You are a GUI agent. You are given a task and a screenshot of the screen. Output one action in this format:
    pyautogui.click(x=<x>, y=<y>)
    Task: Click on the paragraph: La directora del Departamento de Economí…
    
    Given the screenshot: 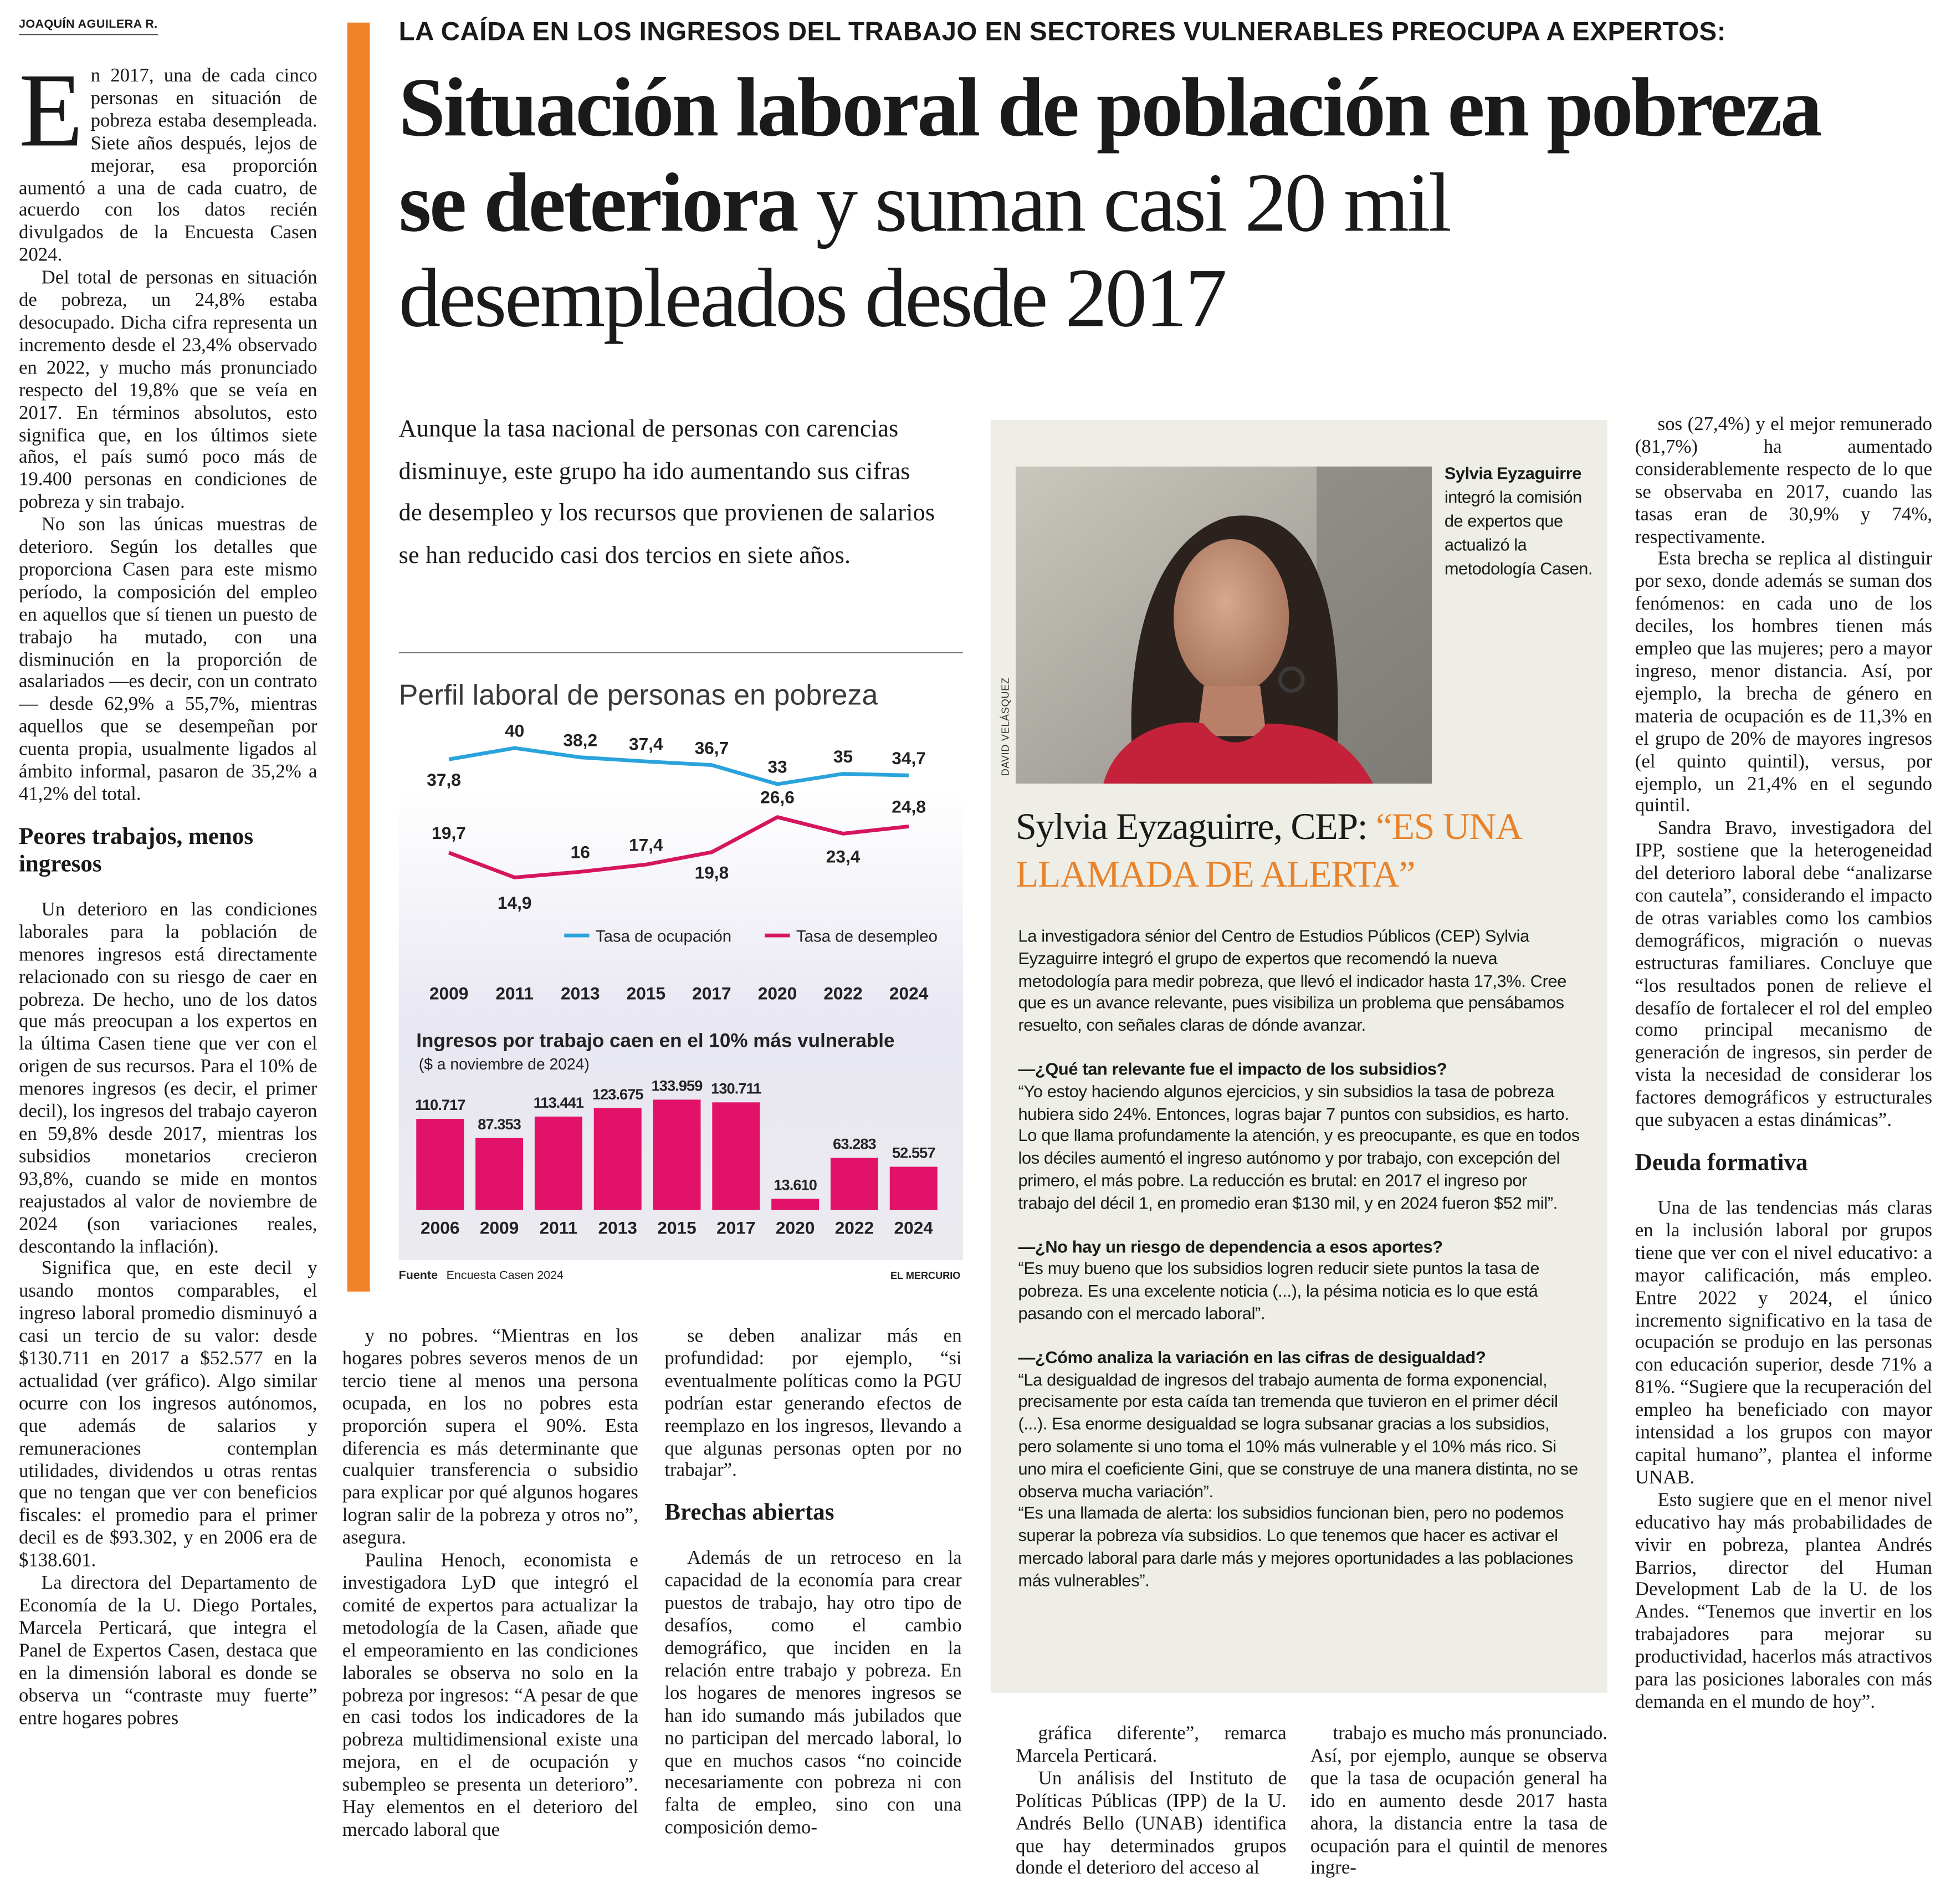 What is the action you would take?
    pyautogui.click(x=167, y=1650)
    